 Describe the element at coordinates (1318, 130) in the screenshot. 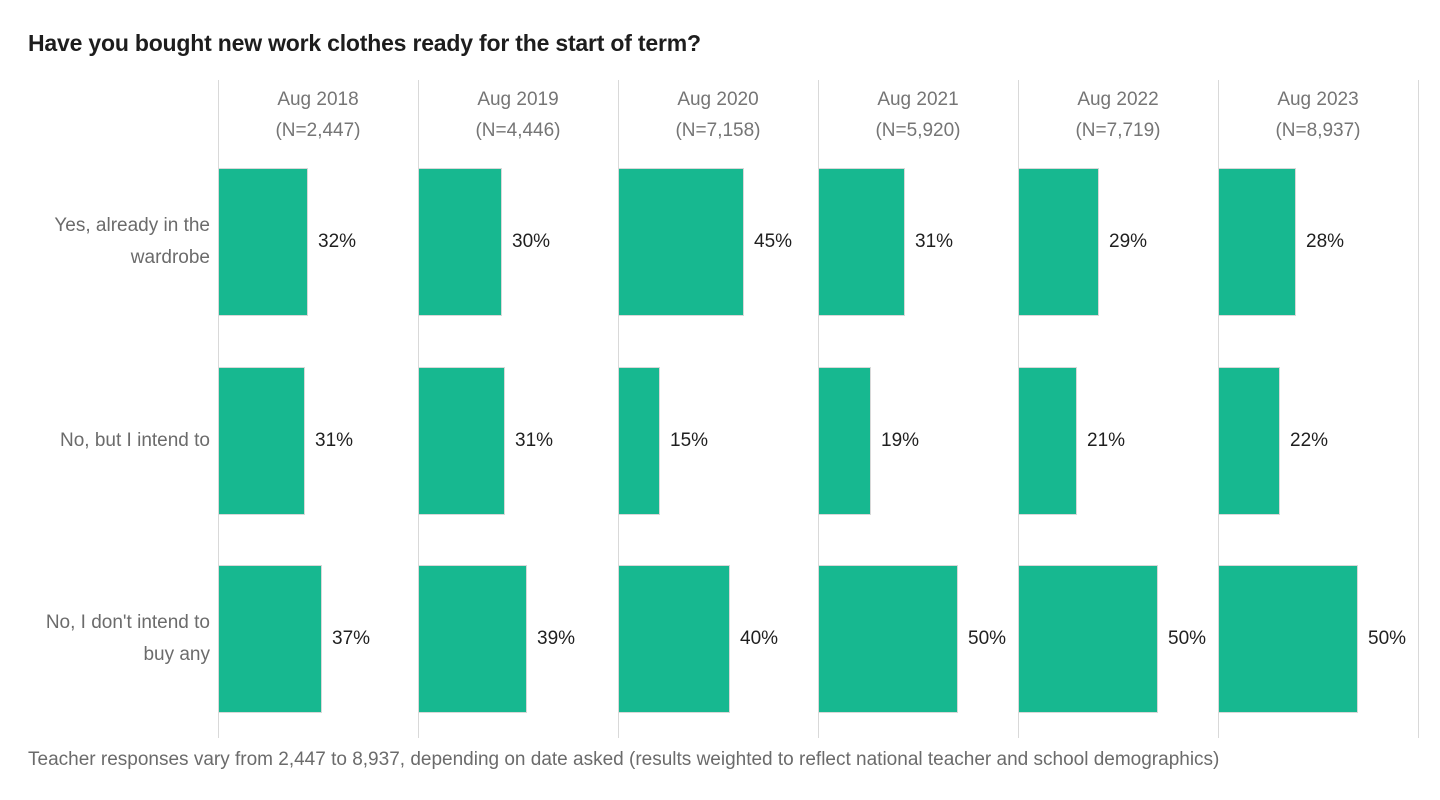

I see `column-header-sample-size: (N=8,937)` at that location.